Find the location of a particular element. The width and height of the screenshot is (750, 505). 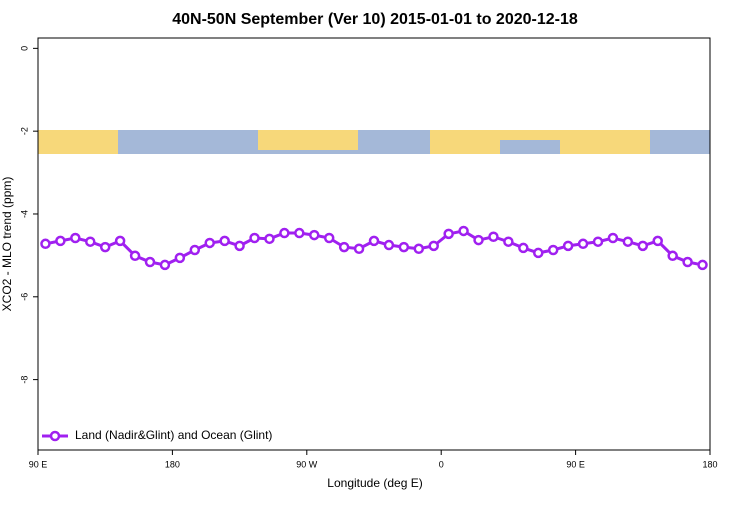

y-tick-label: -6 is located at coordinates (24, 297).